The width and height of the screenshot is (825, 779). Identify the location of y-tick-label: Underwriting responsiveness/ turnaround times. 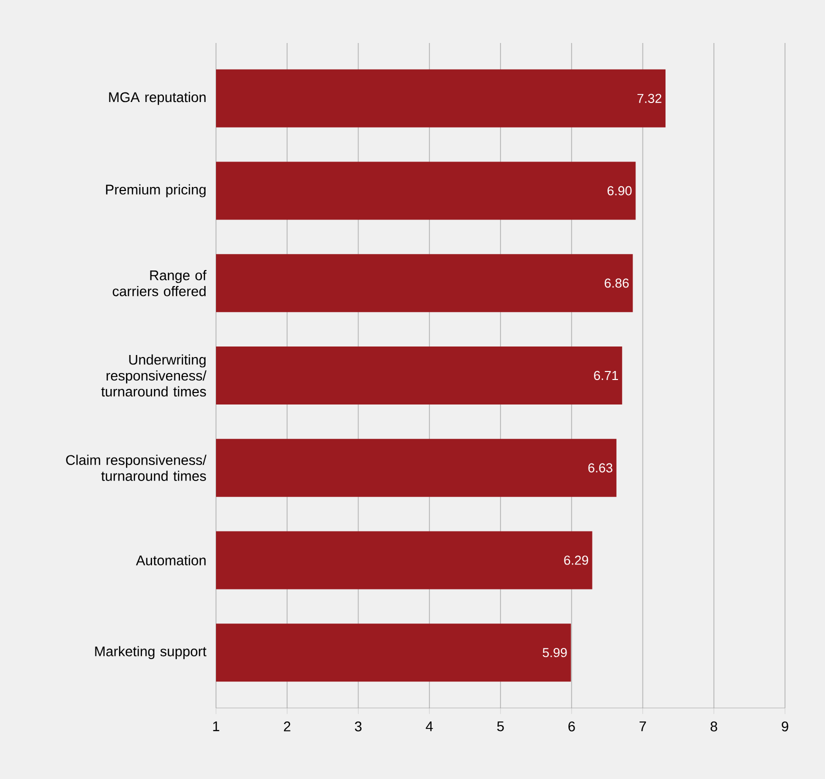
(153, 375).